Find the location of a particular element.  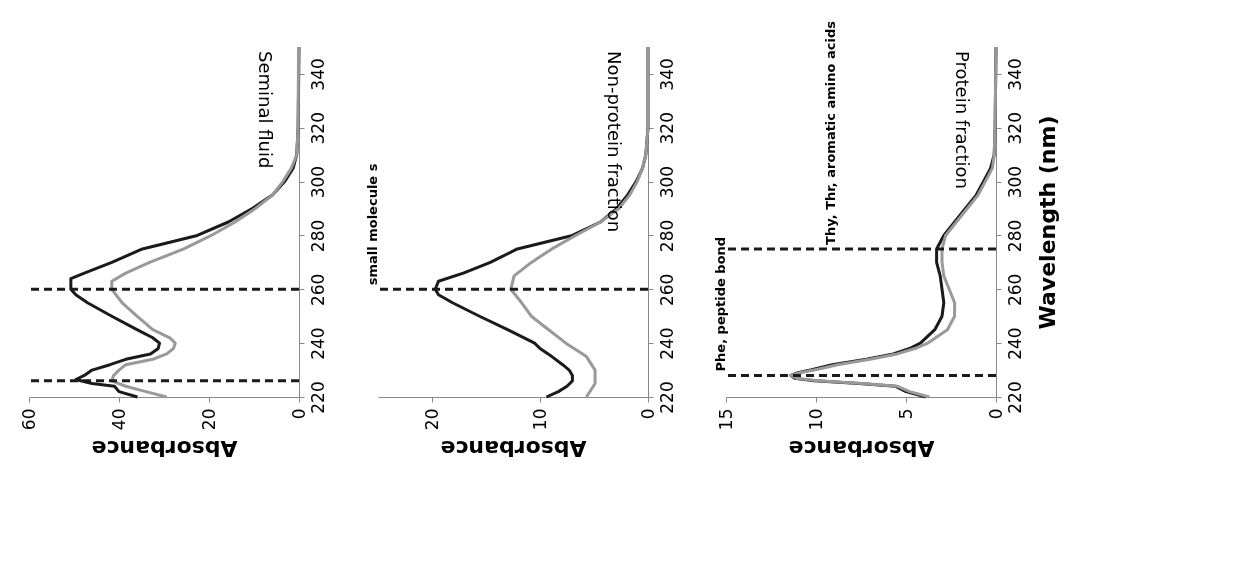

x-tick-label: 15 is located at coordinates (725, 419).